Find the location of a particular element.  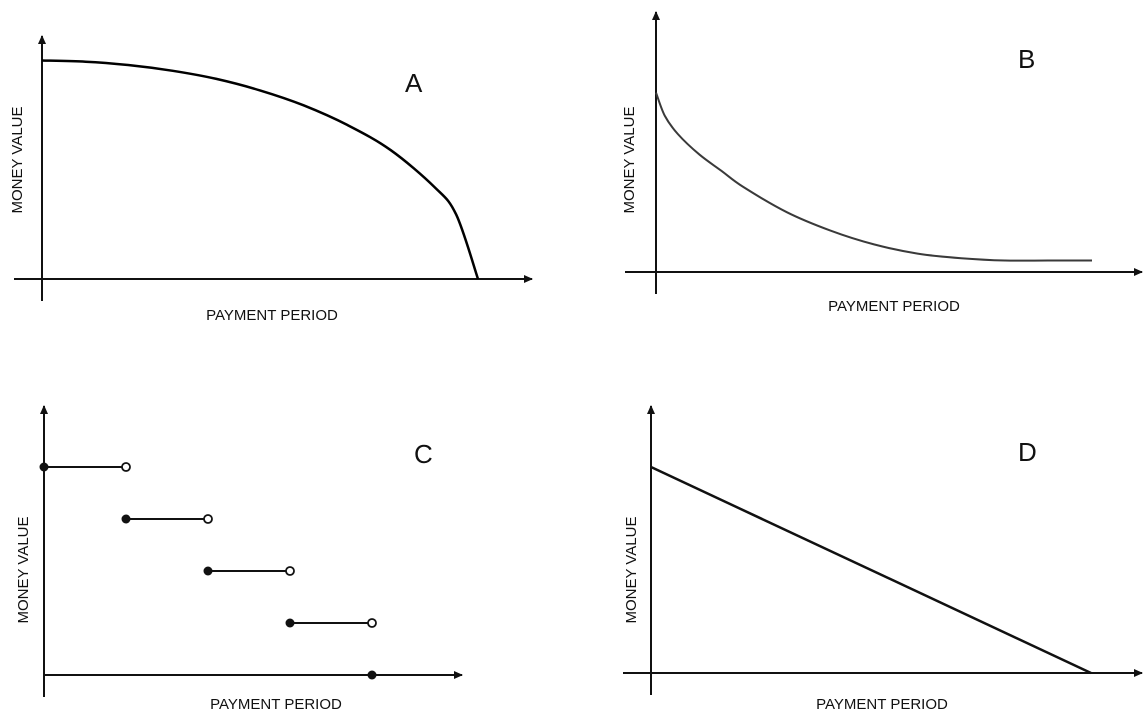

panel-letter: C is located at coordinates (423, 454).